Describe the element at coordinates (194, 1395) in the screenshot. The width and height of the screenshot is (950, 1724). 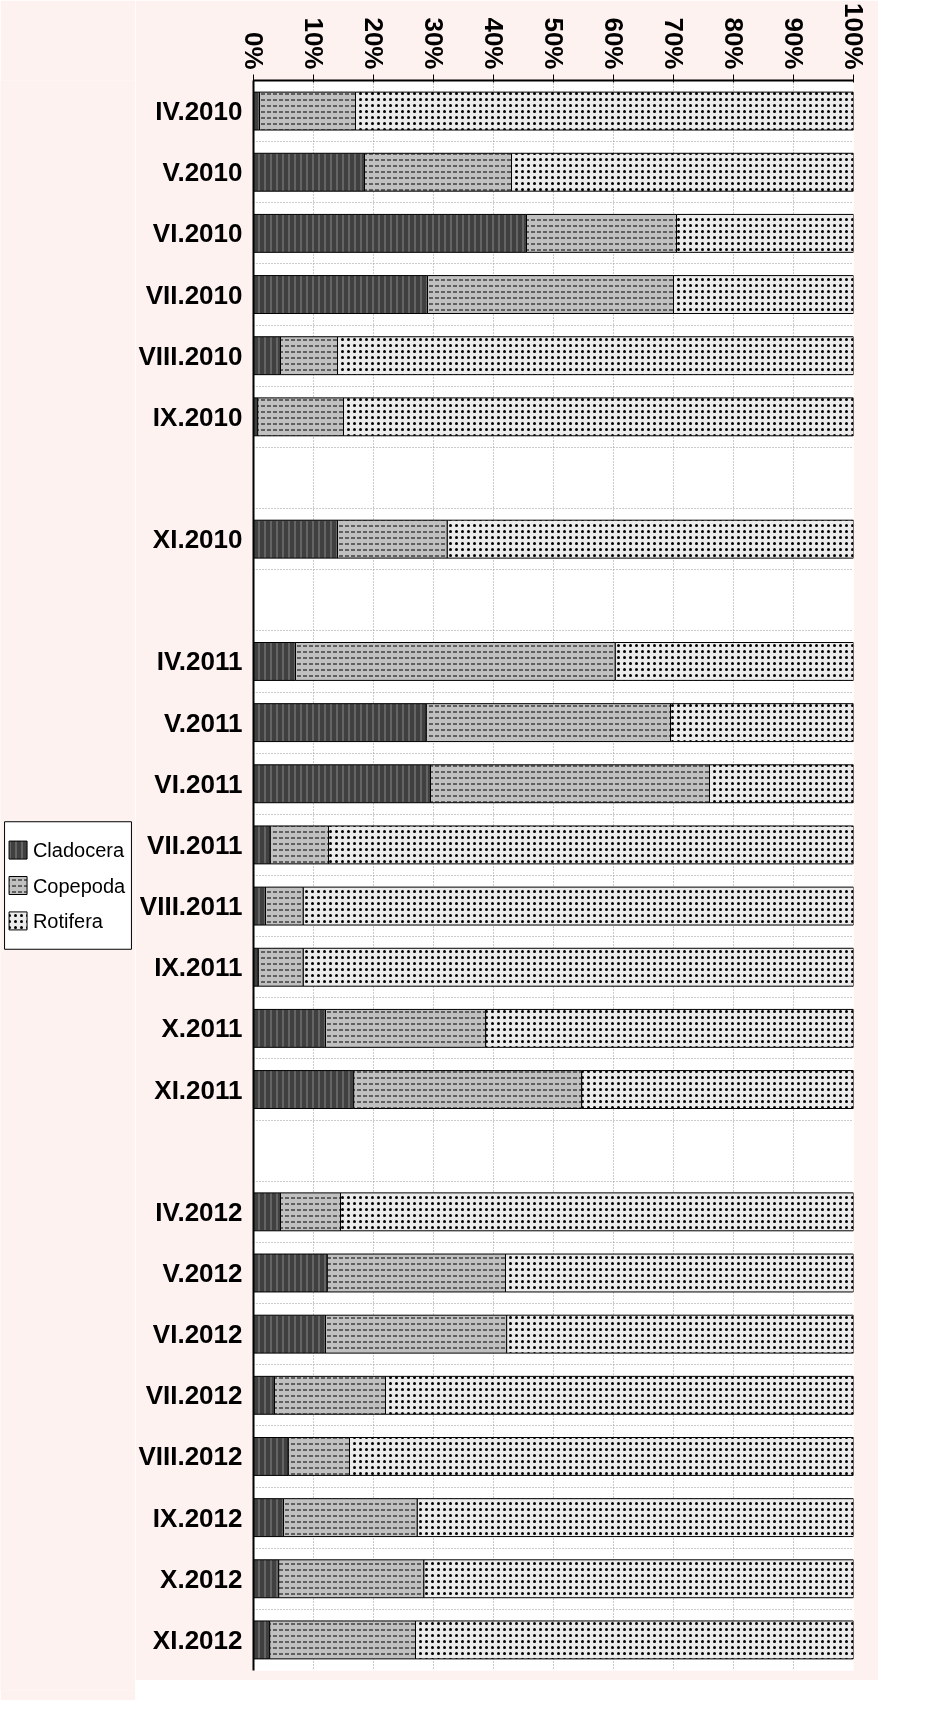
I see `y-tick-label: VII.2012` at that location.